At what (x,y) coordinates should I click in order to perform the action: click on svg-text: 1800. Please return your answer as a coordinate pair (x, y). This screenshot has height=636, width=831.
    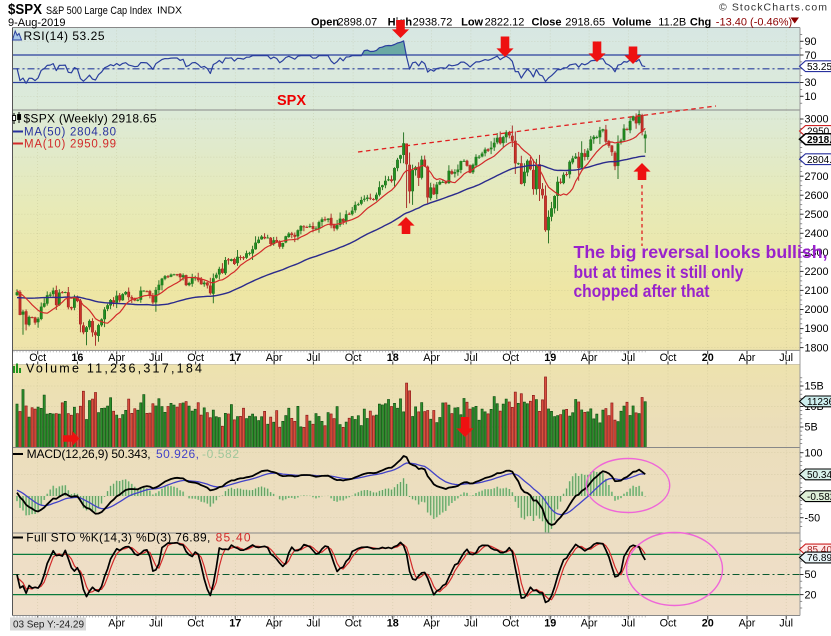
    Looking at the image, I should click on (817, 348).